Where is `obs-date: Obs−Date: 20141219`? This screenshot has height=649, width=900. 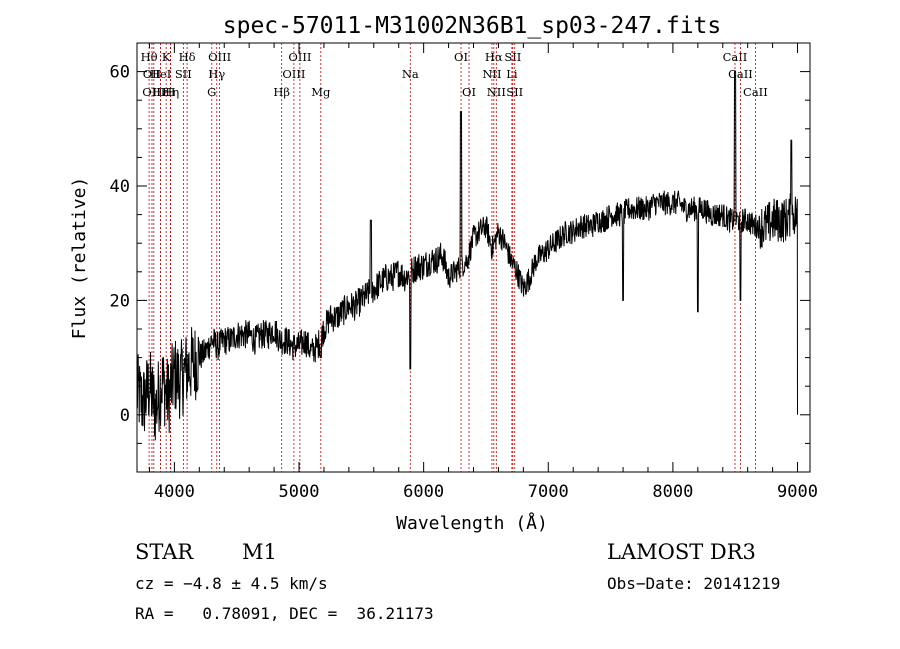 obs-date: Obs−Date: 20141219 is located at coordinates (694, 583).